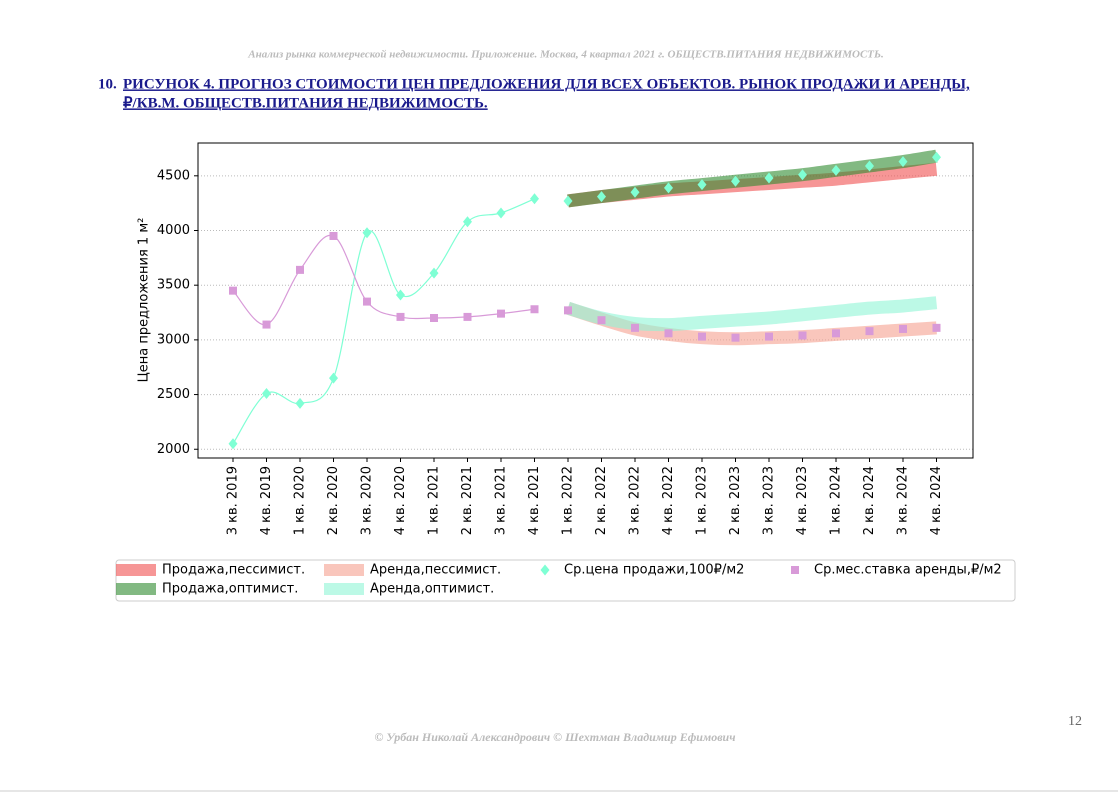 This screenshot has width=1118, height=793. What do you see at coordinates (501, 500) in the screenshot?
I see `x-tick-label: 3 кв. 2021` at bounding box center [501, 500].